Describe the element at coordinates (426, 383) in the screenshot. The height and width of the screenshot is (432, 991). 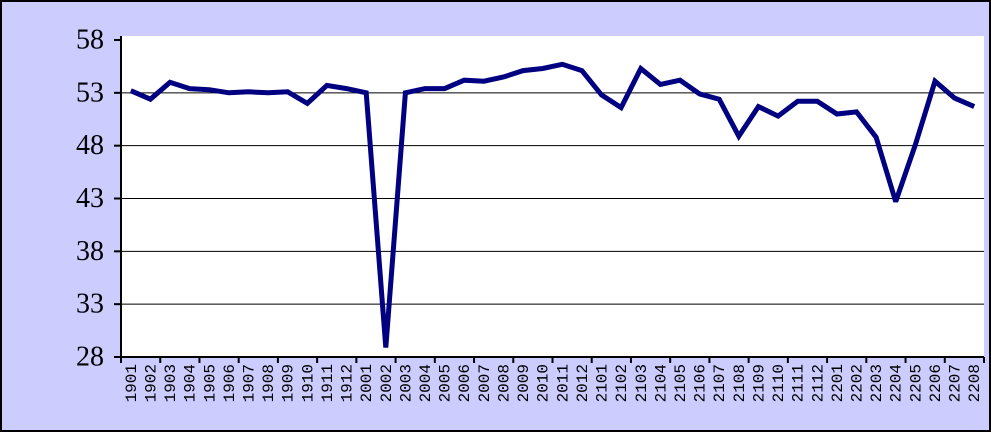
I see `x-tick-label: 2004` at that location.